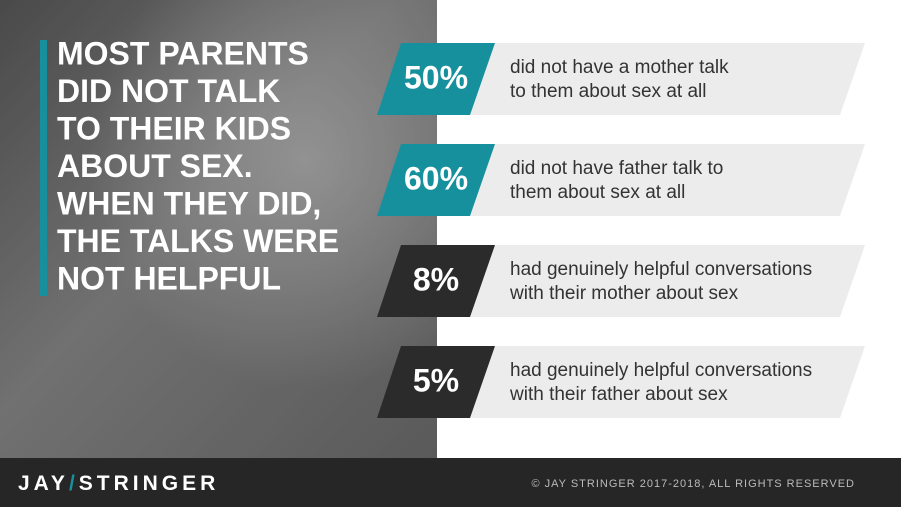 The image size is (901, 507). I want to click on headline-line: ABOUT SEX., so click(155, 166).